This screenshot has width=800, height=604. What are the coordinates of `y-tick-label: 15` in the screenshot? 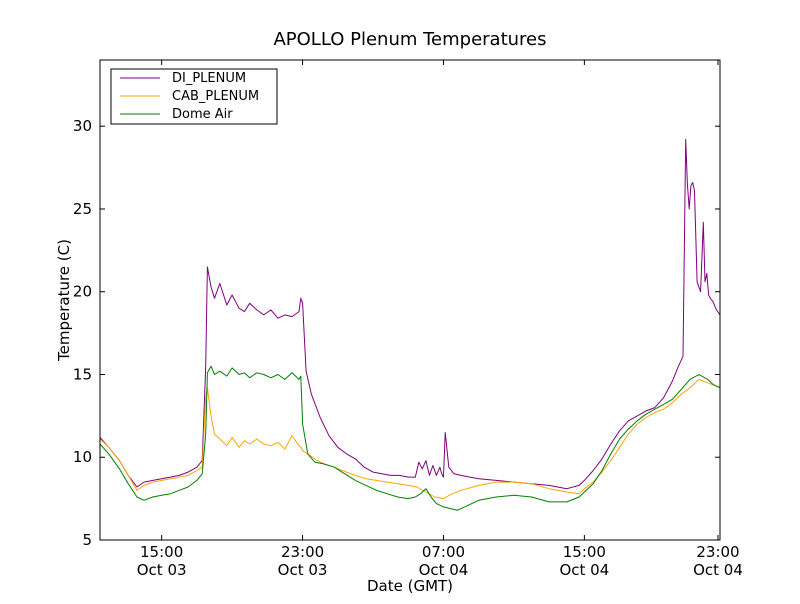 It's located at (82, 374).